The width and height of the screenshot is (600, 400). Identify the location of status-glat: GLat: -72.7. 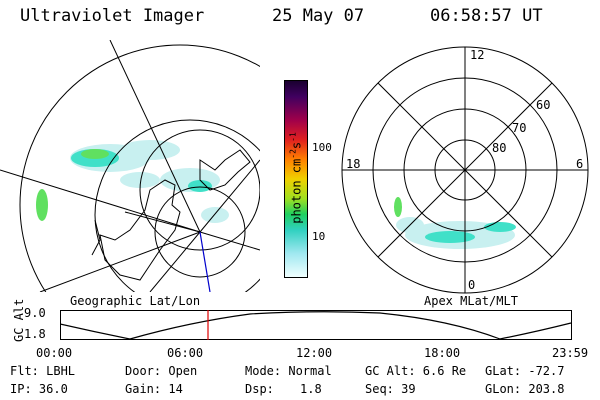
(525, 371).